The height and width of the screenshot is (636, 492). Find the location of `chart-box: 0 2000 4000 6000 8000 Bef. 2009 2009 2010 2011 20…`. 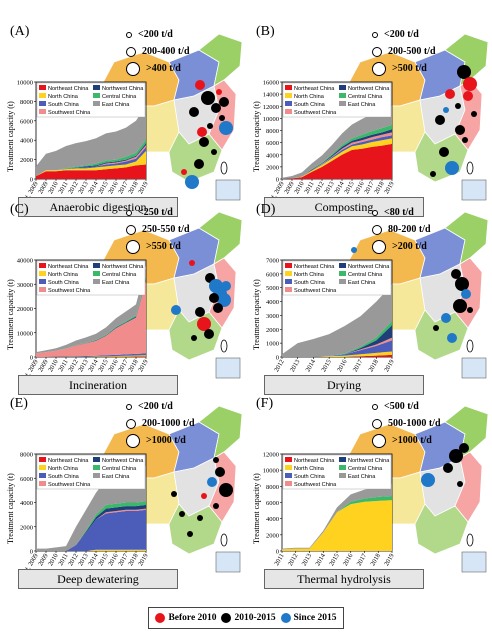

chart-box: 0 2000 4000 6000 8000 Bef. 2009 2009 2010 2011 20… is located at coordinates (85, 515).